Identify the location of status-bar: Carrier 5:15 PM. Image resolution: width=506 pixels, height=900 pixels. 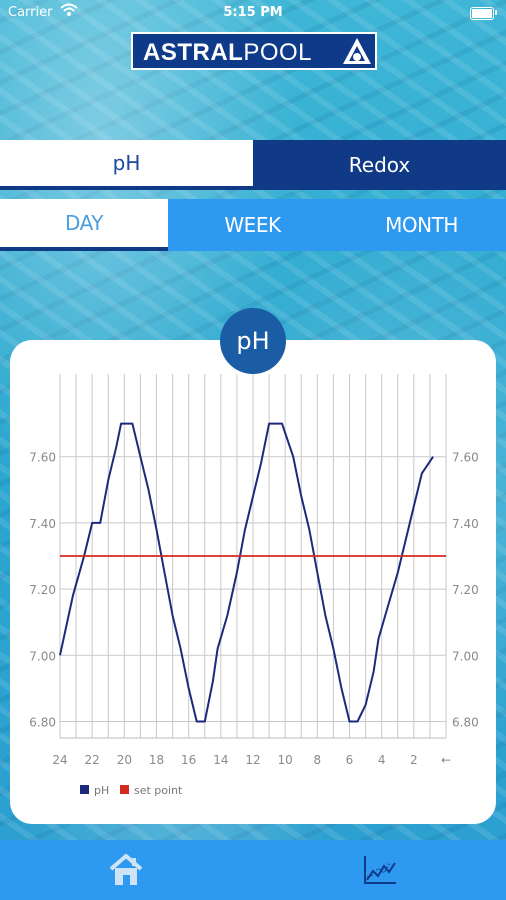
(253, 13).